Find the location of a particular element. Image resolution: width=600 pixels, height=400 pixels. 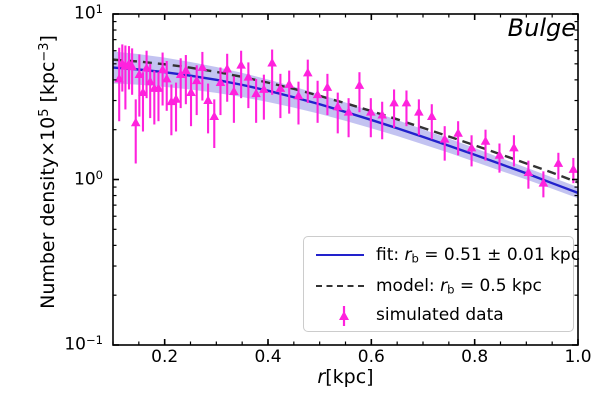

legend-key-model-line is located at coordinates (340, 286).